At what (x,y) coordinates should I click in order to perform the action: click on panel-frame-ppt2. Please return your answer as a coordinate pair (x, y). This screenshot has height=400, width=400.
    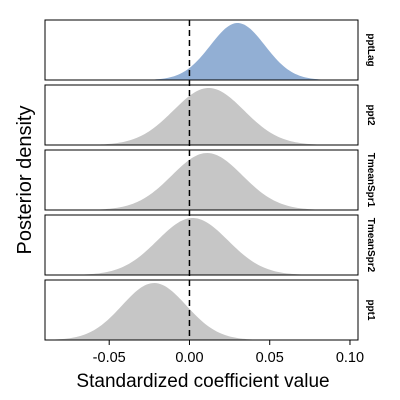
    Looking at the image, I should click on (201, 115).